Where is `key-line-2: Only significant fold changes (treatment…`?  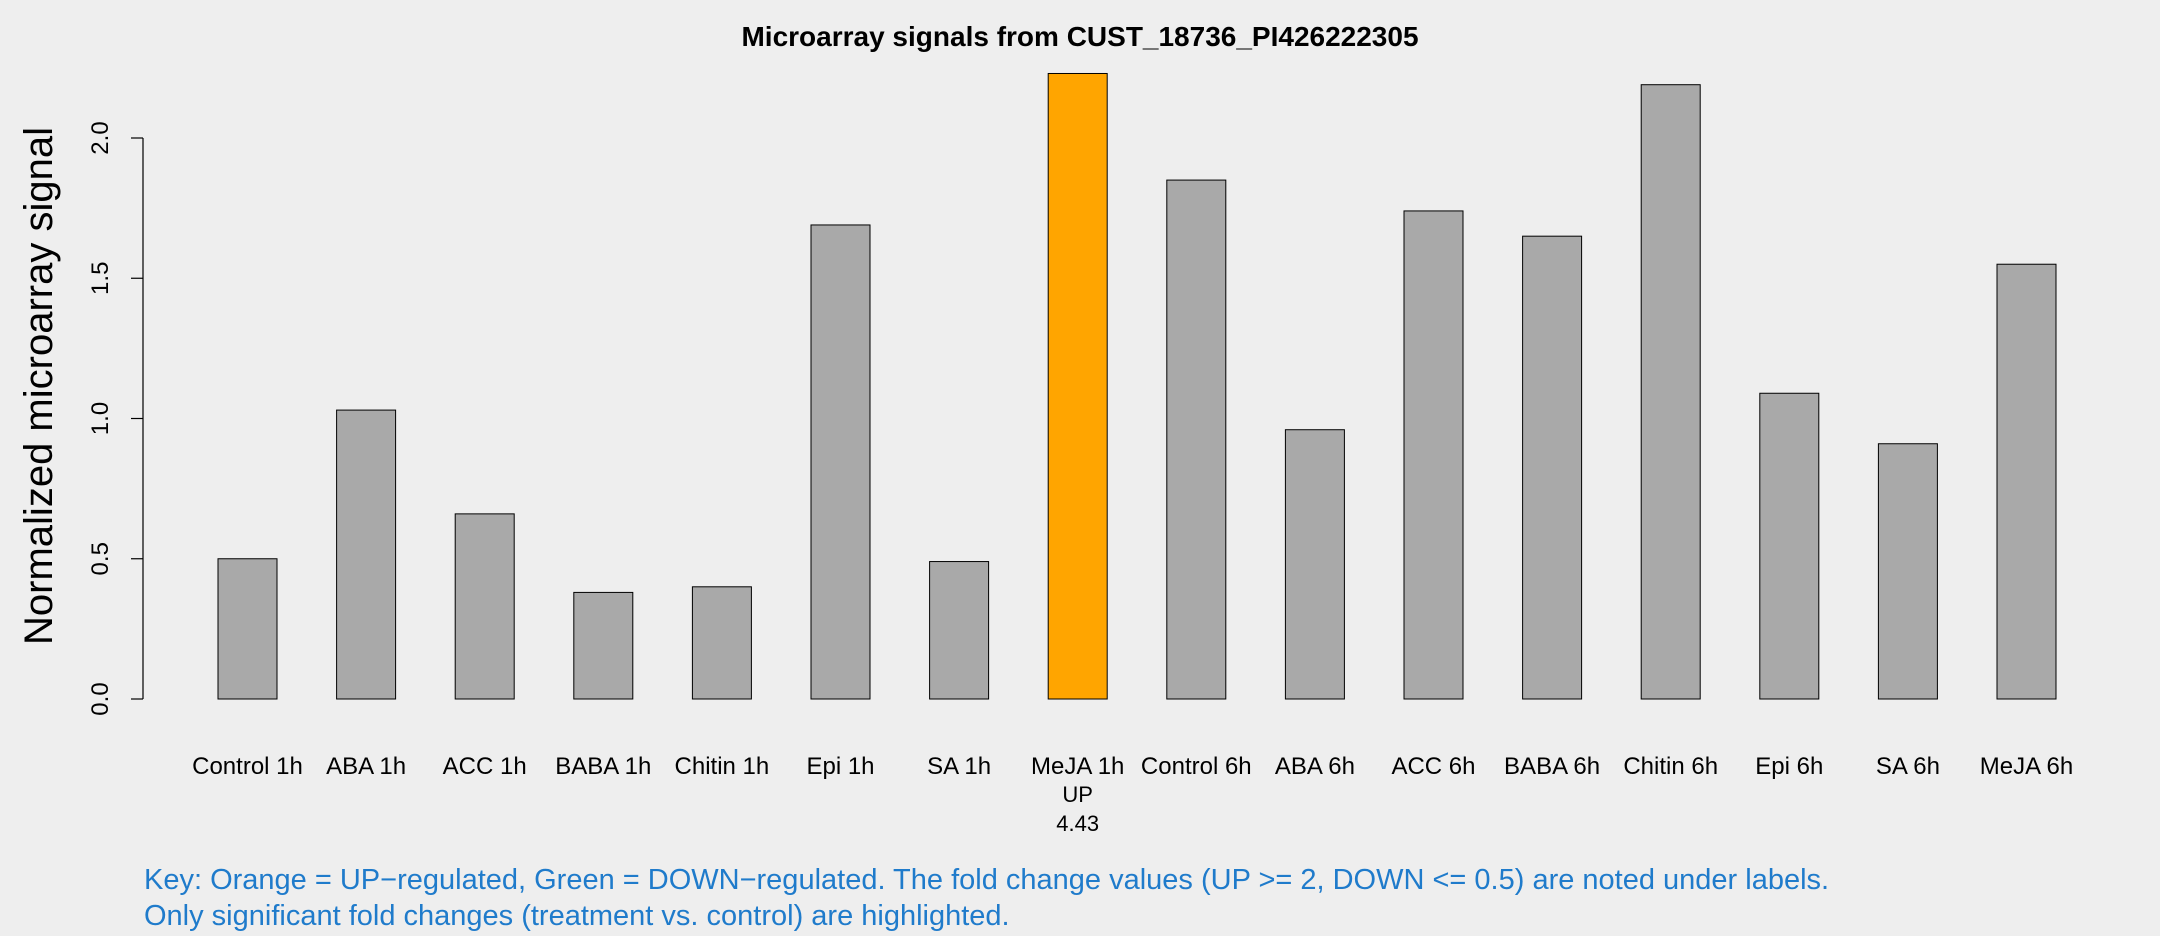
key-line-2: Only significant fold changes (treatment… is located at coordinates (577, 916).